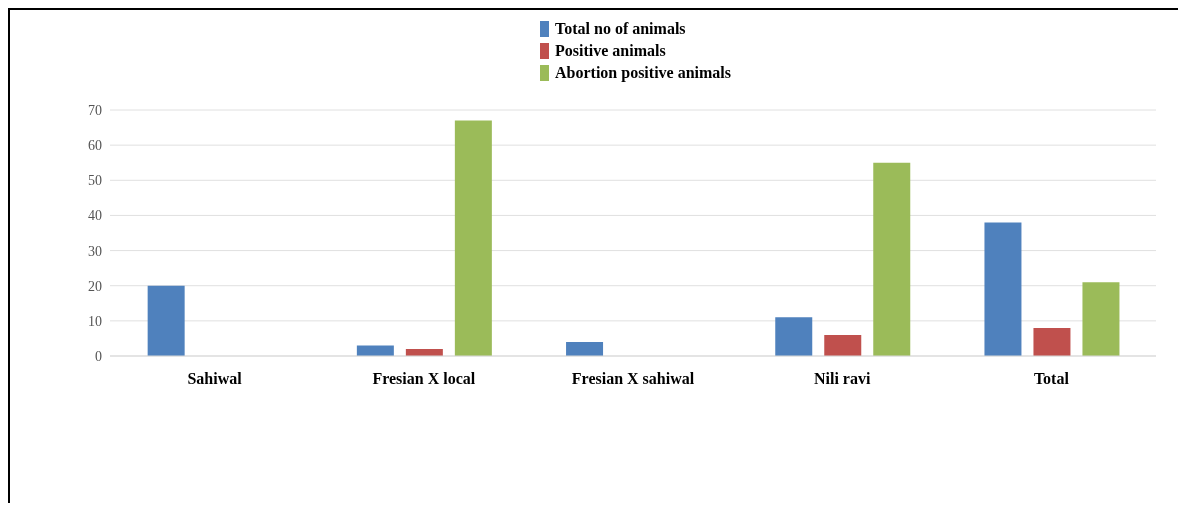 Image resolution: width=1184 pixels, height=506 pixels. What do you see at coordinates (633, 378) in the screenshot?
I see `x-tick-label: Fresian X sahiwal` at bounding box center [633, 378].